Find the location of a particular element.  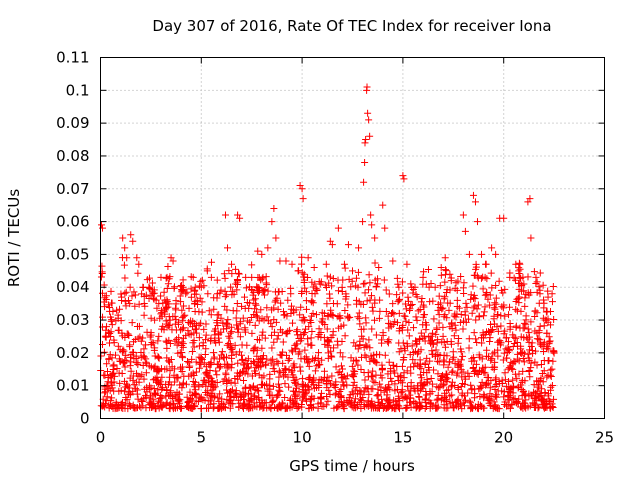

y-tick-label: 0.07 is located at coordinates (72, 189).